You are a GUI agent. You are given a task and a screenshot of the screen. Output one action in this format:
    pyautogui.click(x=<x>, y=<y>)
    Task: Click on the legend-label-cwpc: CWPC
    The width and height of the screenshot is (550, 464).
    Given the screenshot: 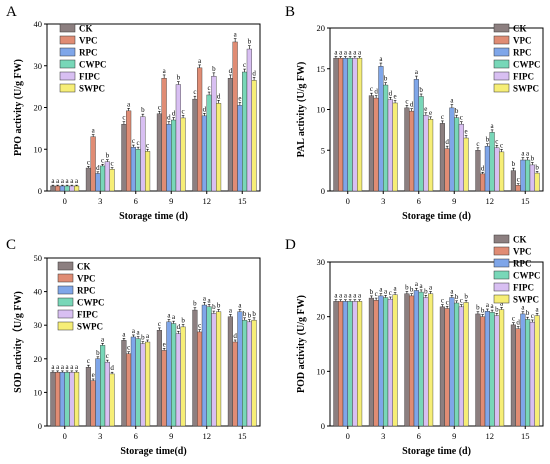 What is the action you would take?
    pyautogui.click(x=527, y=276)
    